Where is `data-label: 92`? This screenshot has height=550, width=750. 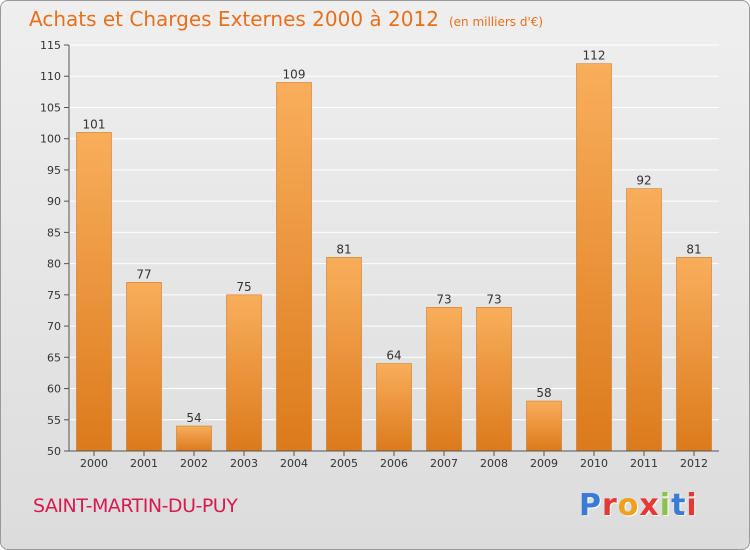
data-label: 92 is located at coordinates (643, 181).